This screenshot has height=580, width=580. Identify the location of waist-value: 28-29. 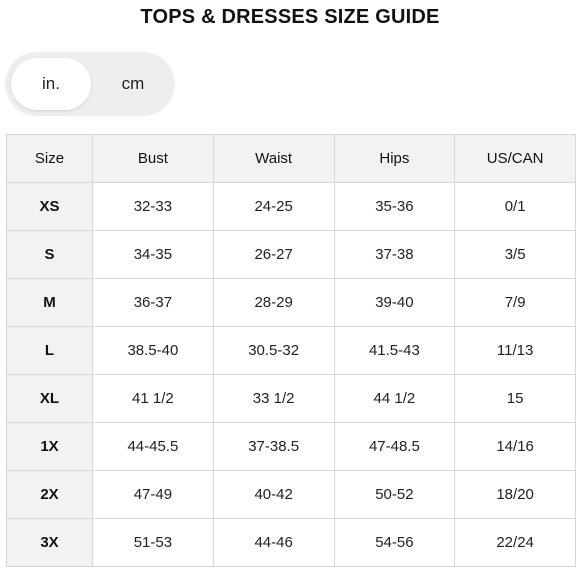
(273, 302).